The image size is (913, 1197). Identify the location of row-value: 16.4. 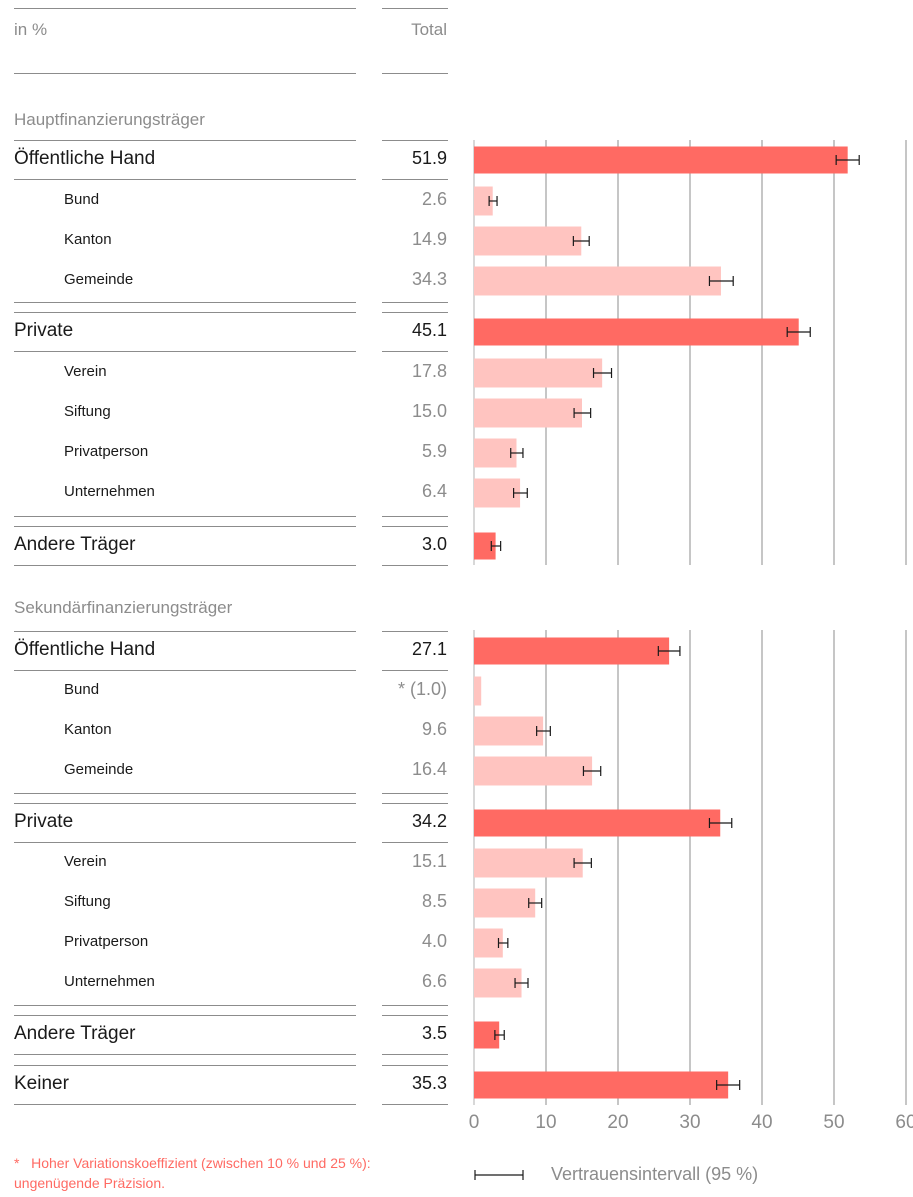
(429, 769).